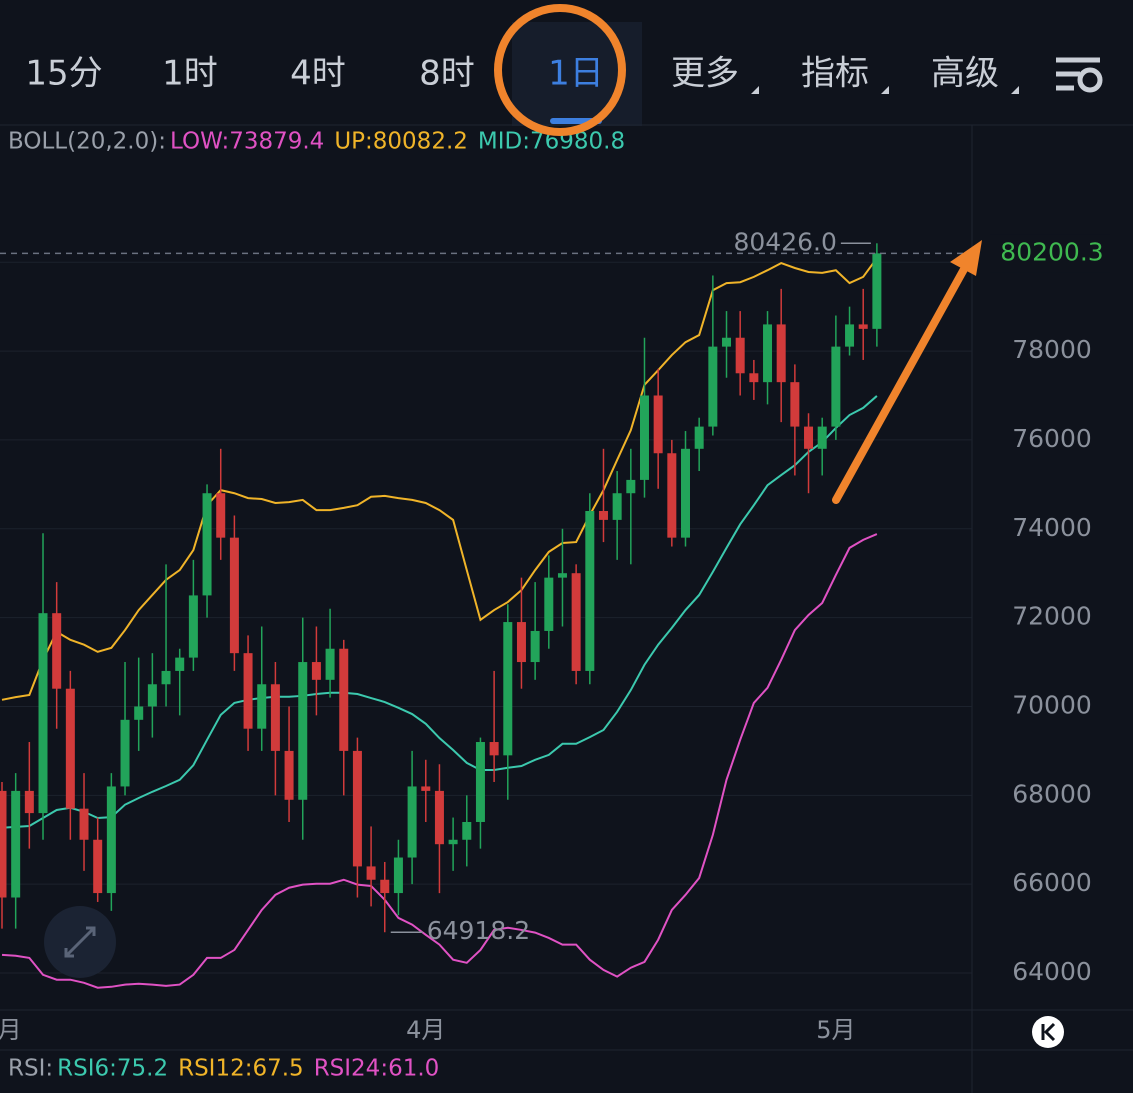 The width and height of the screenshot is (1133, 1093). I want to click on y-tick-label: 78000, so click(1052, 349).